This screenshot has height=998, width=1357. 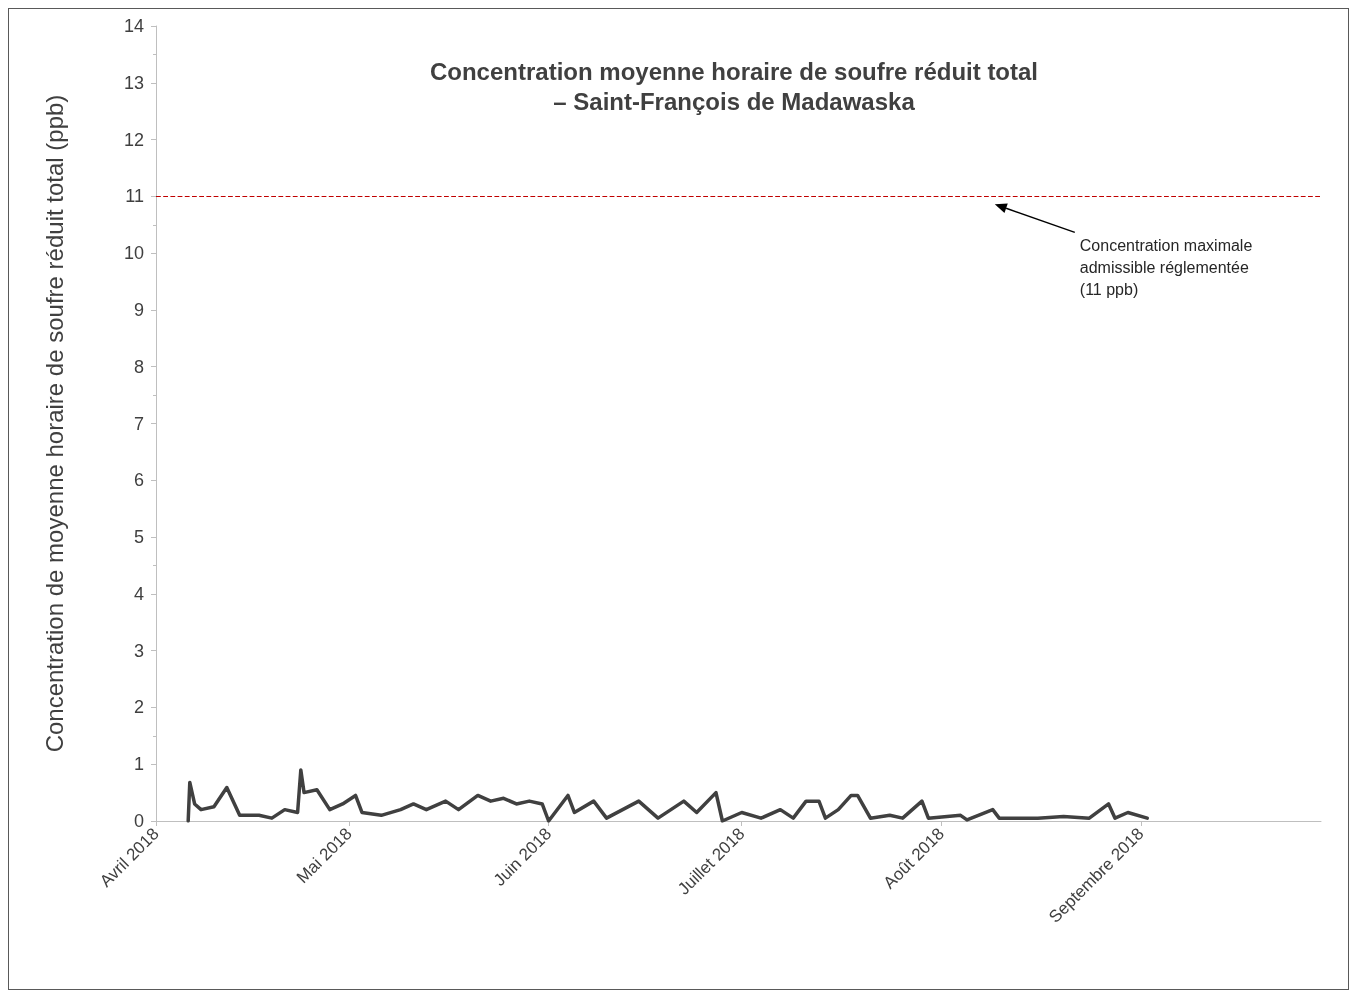 What do you see at coordinates (1166, 267) in the screenshot?
I see `annotation: Concentration maximale admissible réglementée (11 ppb)` at bounding box center [1166, 267].